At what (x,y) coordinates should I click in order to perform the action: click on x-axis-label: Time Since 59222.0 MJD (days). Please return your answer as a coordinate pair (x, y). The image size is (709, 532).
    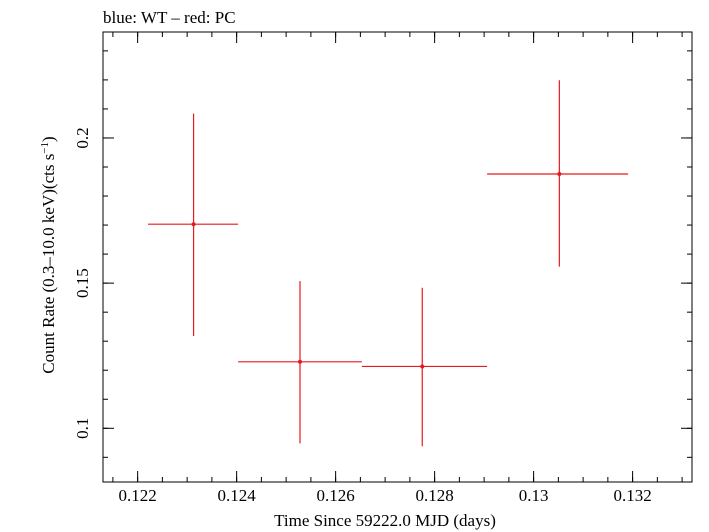
    Looking at the image, I should click on (385, 520).